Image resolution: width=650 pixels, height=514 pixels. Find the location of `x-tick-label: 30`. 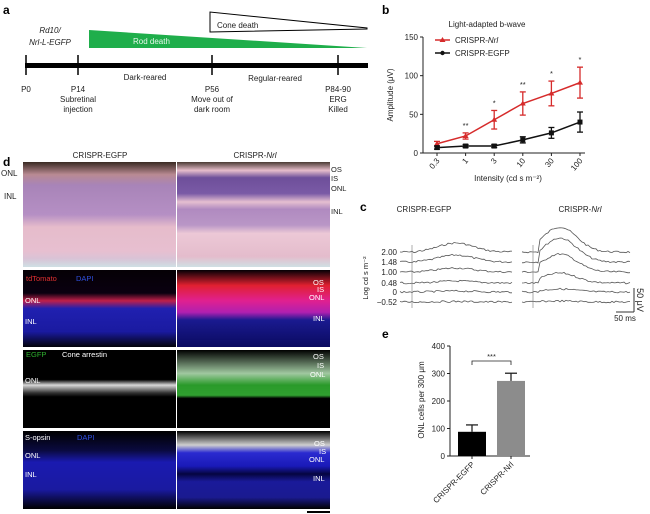

x-tick-label: 30 is located at coordinates (549, 162).